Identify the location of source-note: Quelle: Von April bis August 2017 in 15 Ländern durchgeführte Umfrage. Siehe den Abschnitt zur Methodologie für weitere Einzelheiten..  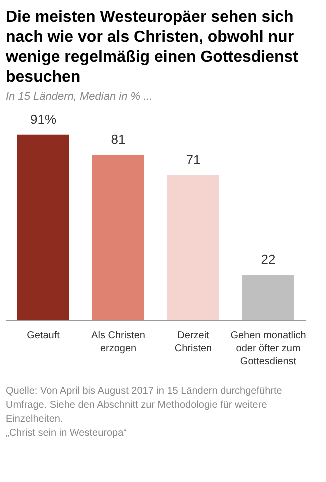
(144, 405).